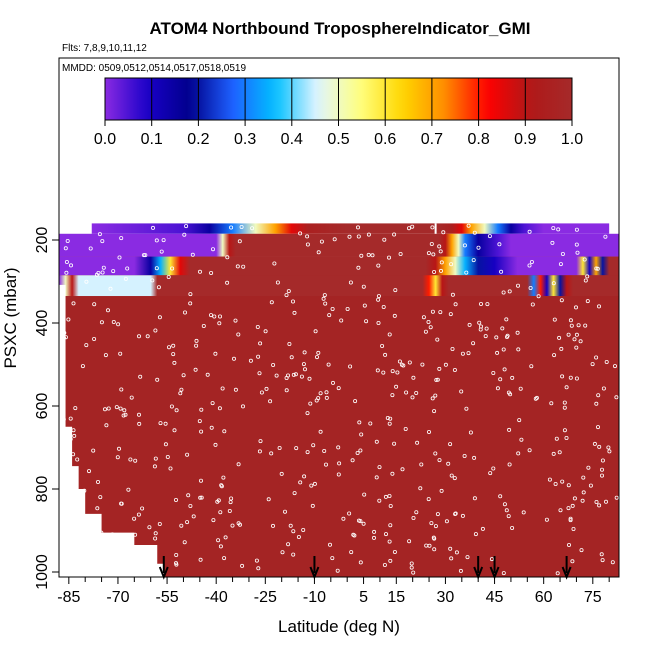 Image resolution: width=650 pixels, height=650 pixels. I want to click on x-tick-label: -40, so click(216, 597).